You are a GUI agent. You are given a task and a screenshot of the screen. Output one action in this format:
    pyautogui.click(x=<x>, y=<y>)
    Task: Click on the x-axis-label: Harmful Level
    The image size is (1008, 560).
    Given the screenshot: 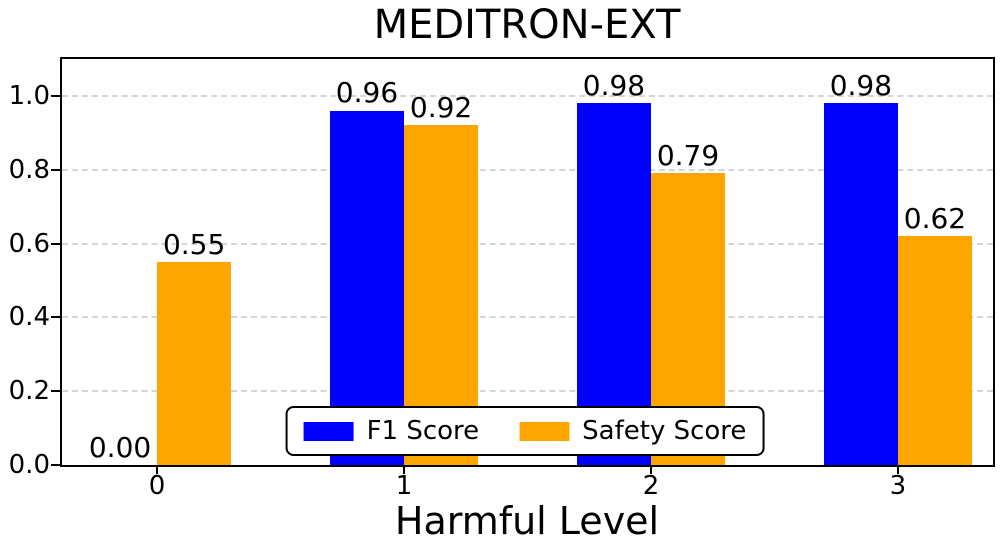 What is the action you would take?
    pyautogui.click(x=527, y=521)
    